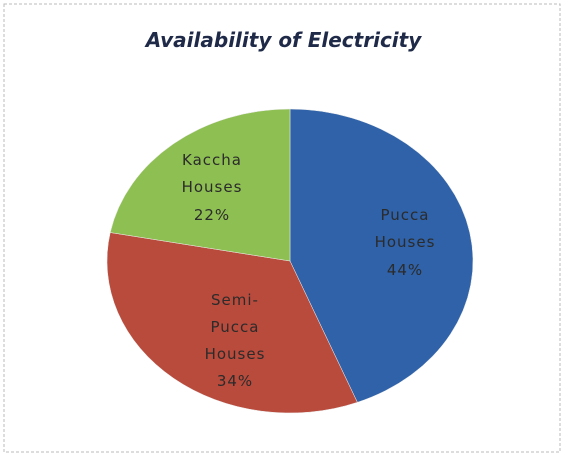 The width and height of the screenshot is (567, 458). What do you see at coordinates (212, 215) in the screenshot?
I see `slice-value-label: 22%` at bounding box center [212, 215].